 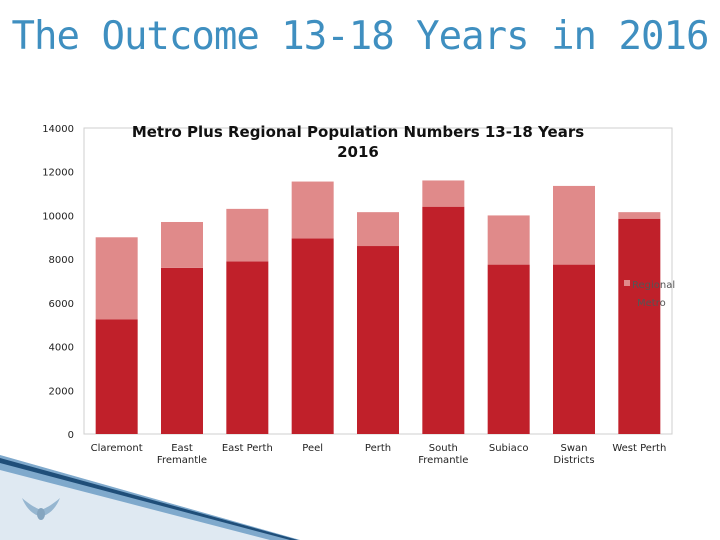 I want to click on y-tick-label: 8000, so click(x=61, y=260).